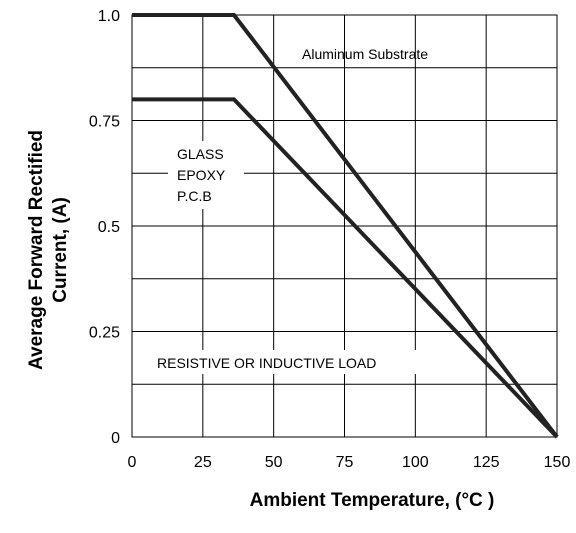 This screenshot has height=533, width=576. I want to click on y-tick-label: 0.75, so click(104, 122).